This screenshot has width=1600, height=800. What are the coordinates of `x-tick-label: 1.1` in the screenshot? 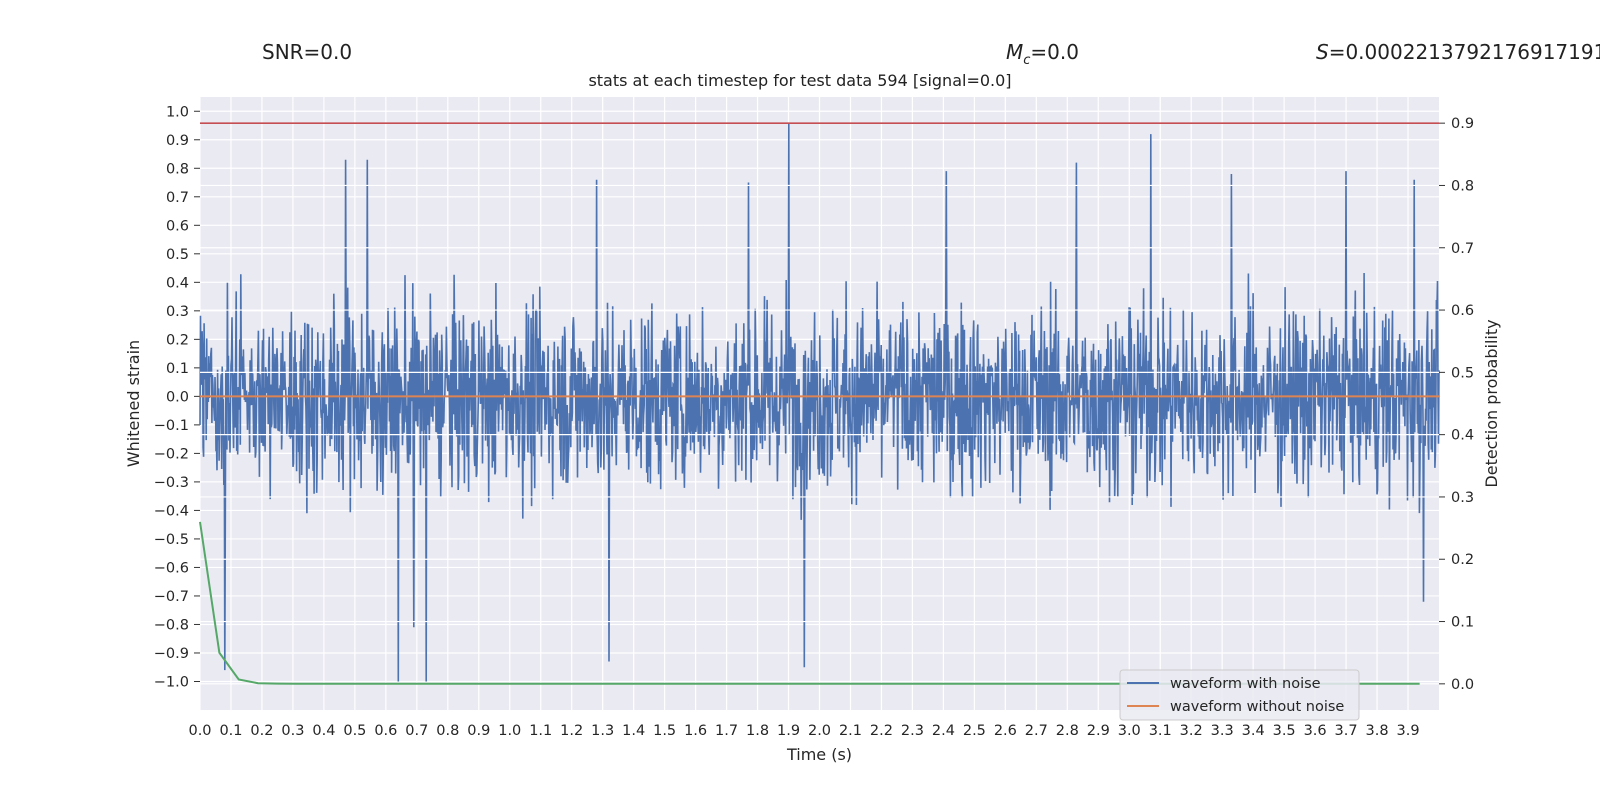 It's located at (540, 731).